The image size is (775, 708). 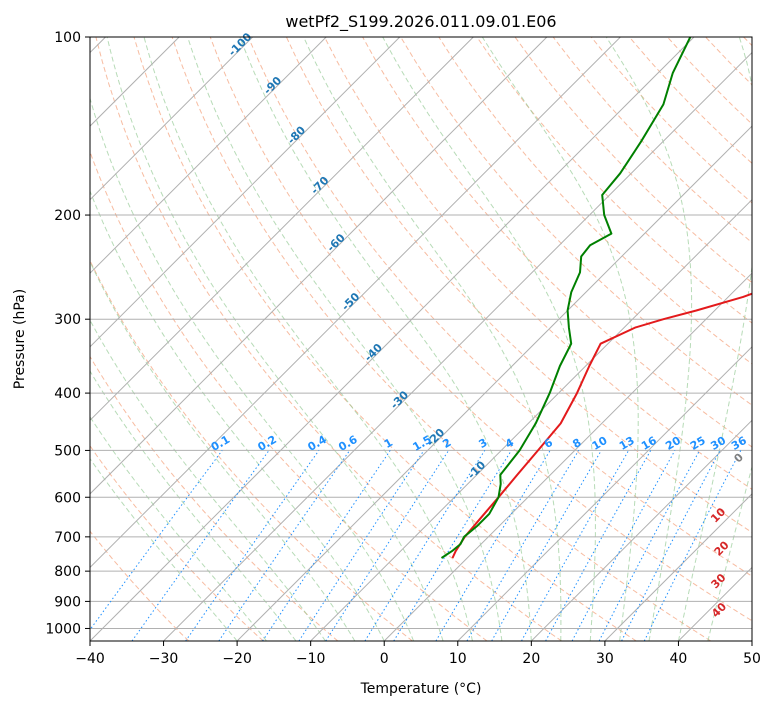 I want to click on x-tick-label: −40, so click(x=90, y=659).